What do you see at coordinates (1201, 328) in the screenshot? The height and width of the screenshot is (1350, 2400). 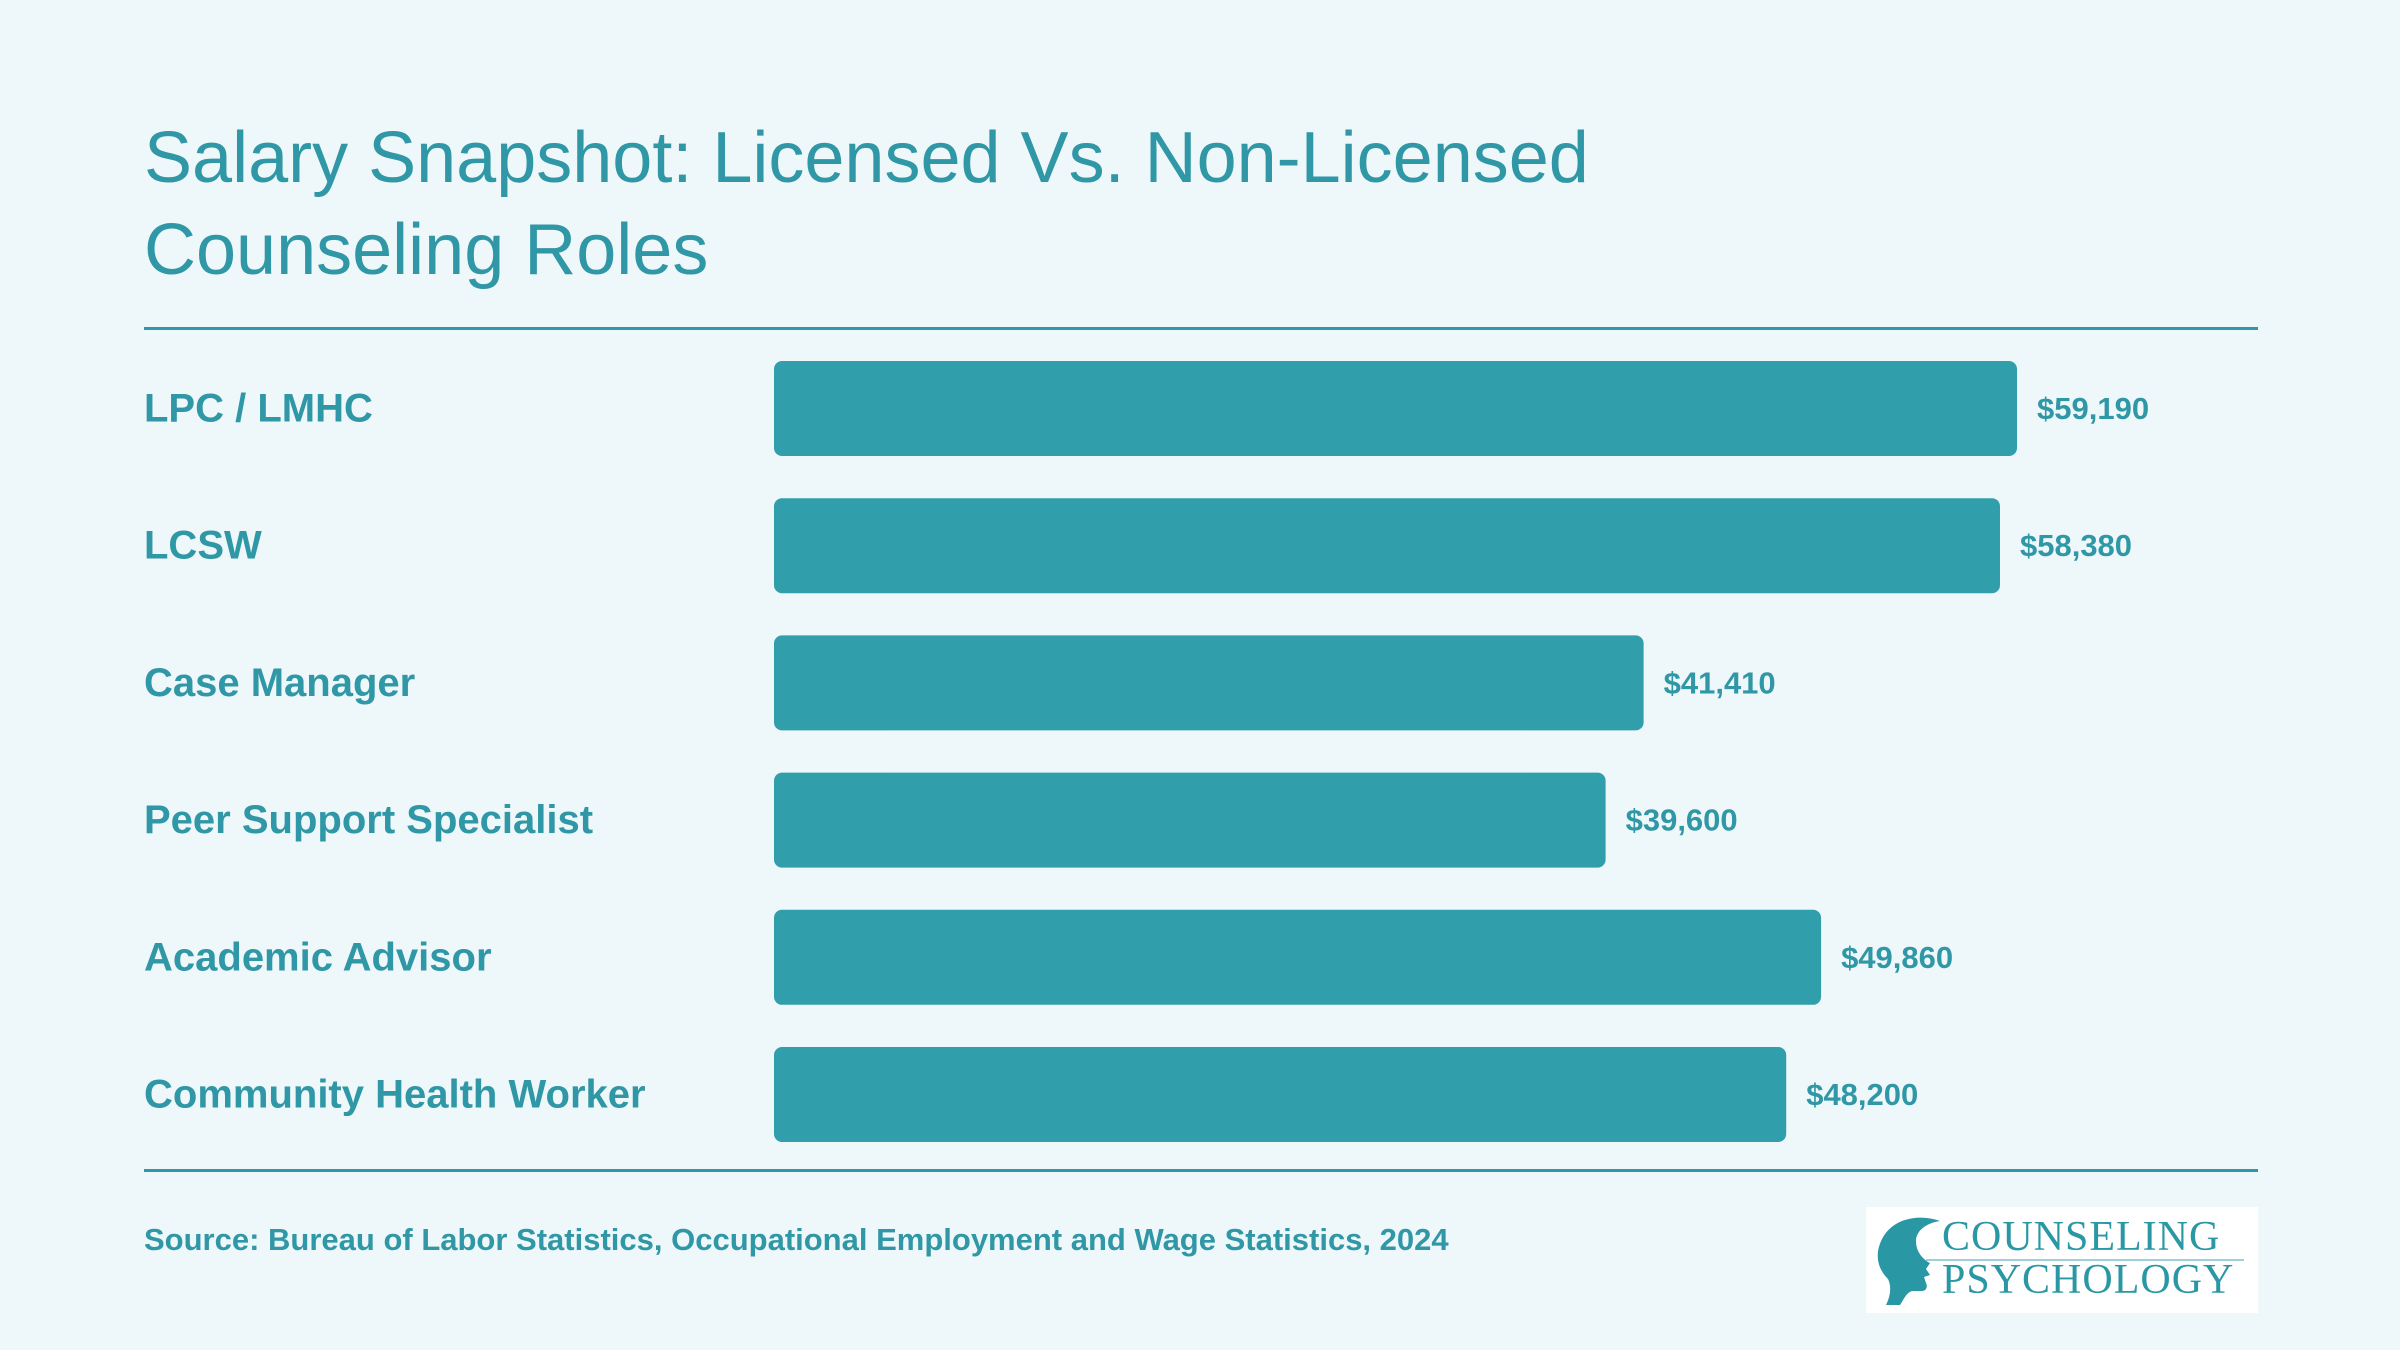 I see `top-divider` at bounding box center [1201, 328].